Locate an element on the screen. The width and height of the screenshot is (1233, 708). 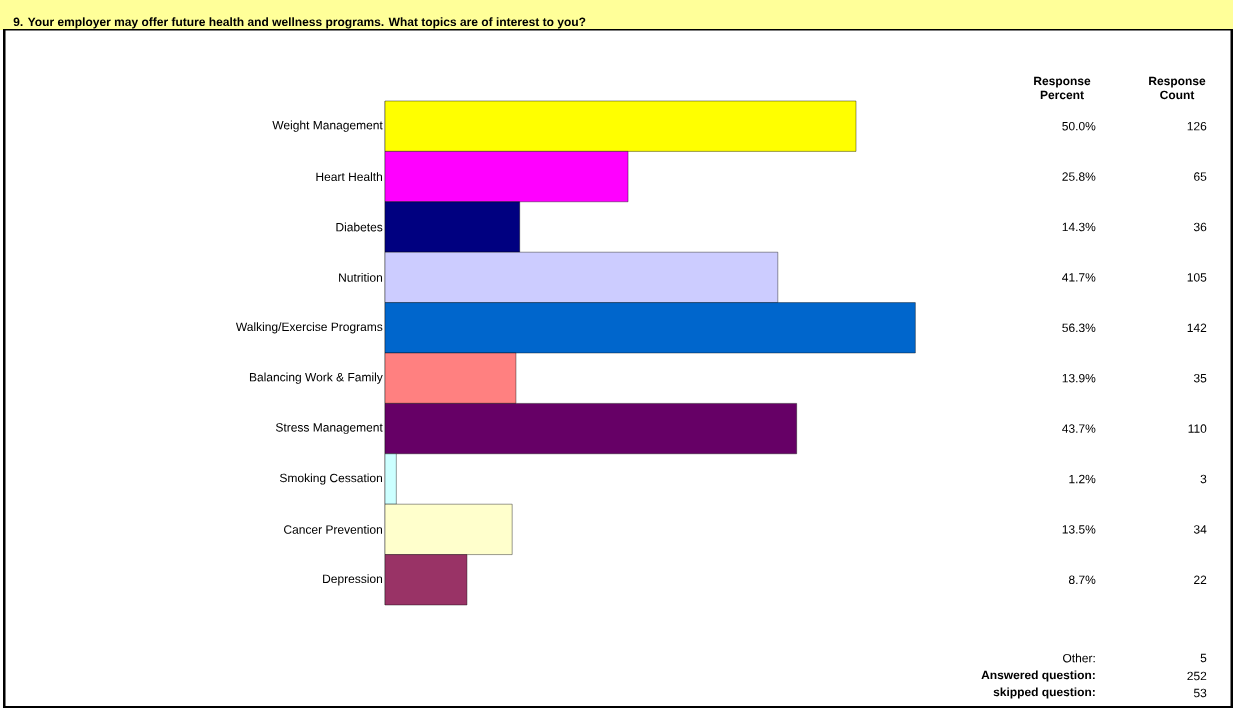
text: Response Count is located at coordinates (1177, 88).